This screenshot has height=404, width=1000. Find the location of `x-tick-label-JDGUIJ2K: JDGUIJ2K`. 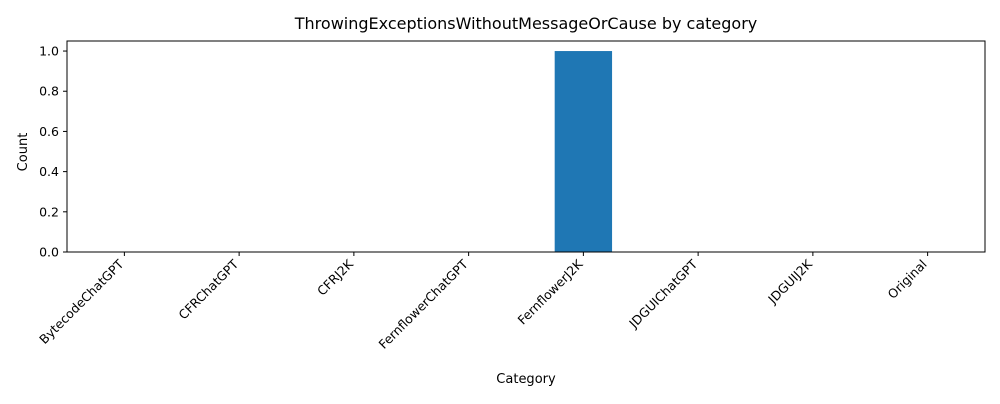

x-tick-label-JDGUIJ2K: JDGUIJ2K is located at coordinates (789, 281).